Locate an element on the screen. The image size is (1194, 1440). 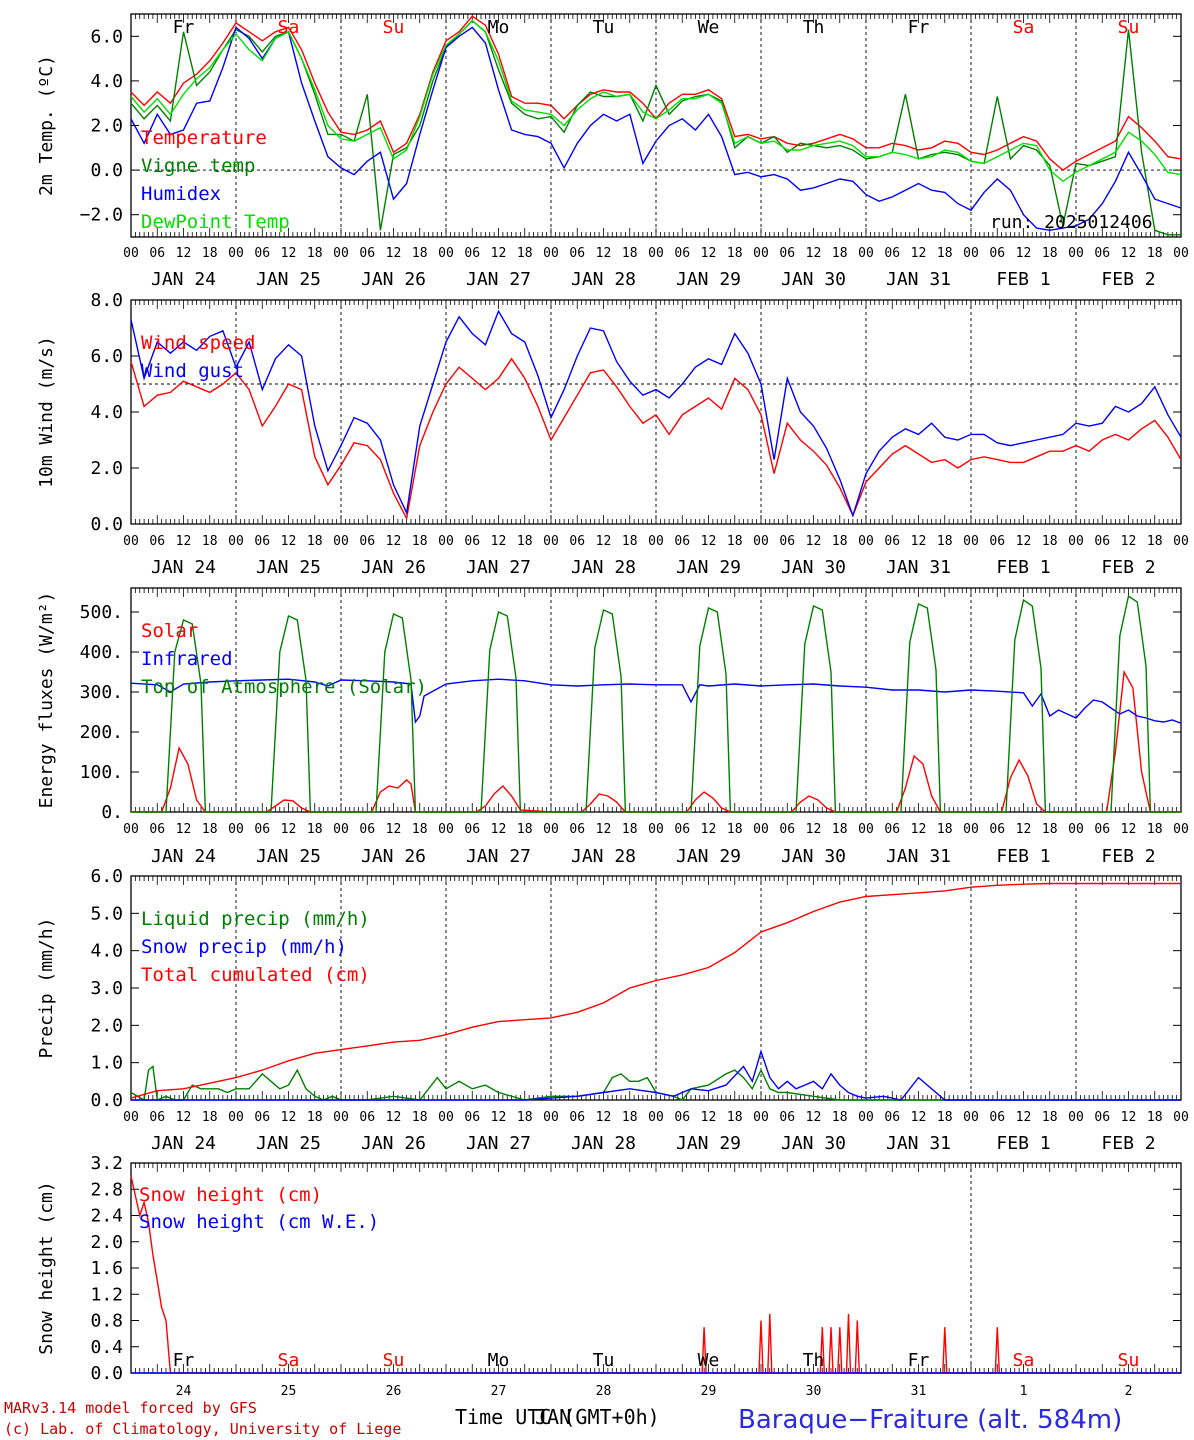
y-tick-label: 1.0 is located at coordinates (106, 1063).